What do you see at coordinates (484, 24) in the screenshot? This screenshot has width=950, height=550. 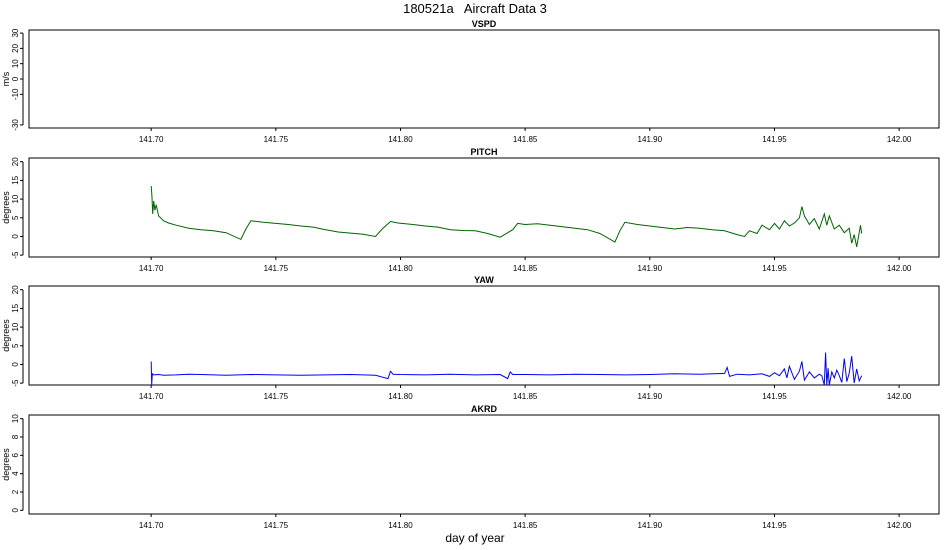 I see `vspd-panel-title: VSPD` at bounding box center [484, 24].